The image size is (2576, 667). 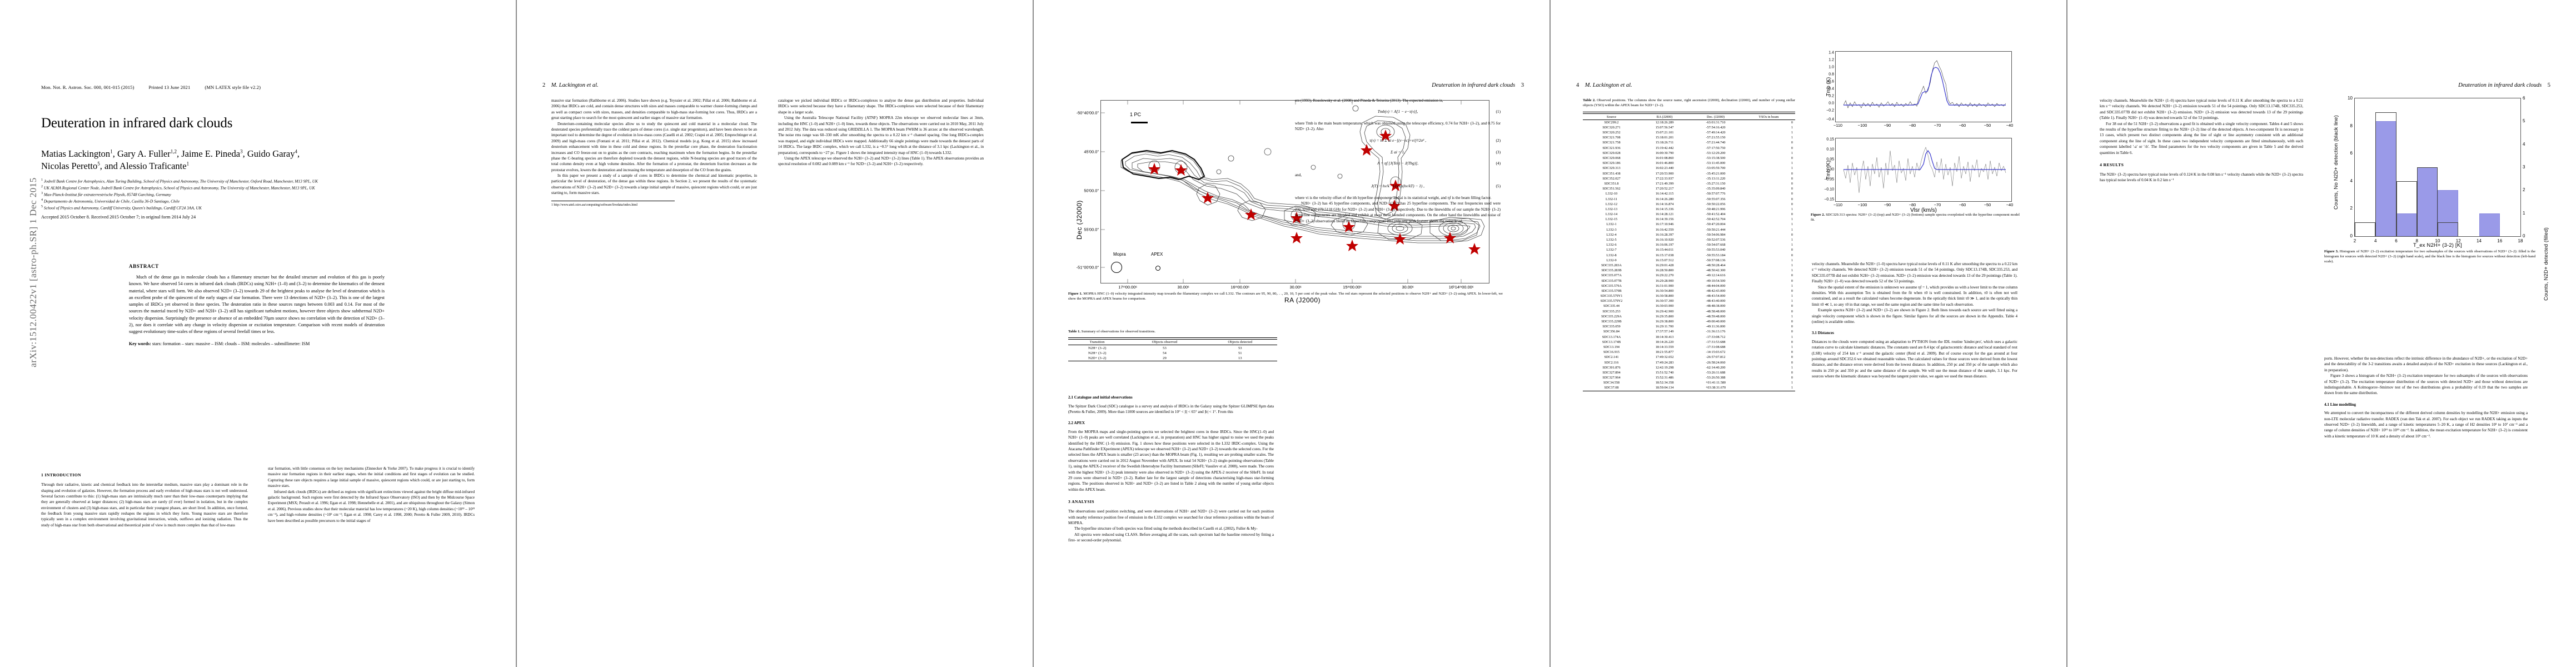 What do you see at coordinates (1172, 358) in the screenshot?
I see `table-row: N2D+ (3–2) 29 13` at bounding box center [1172, 358].